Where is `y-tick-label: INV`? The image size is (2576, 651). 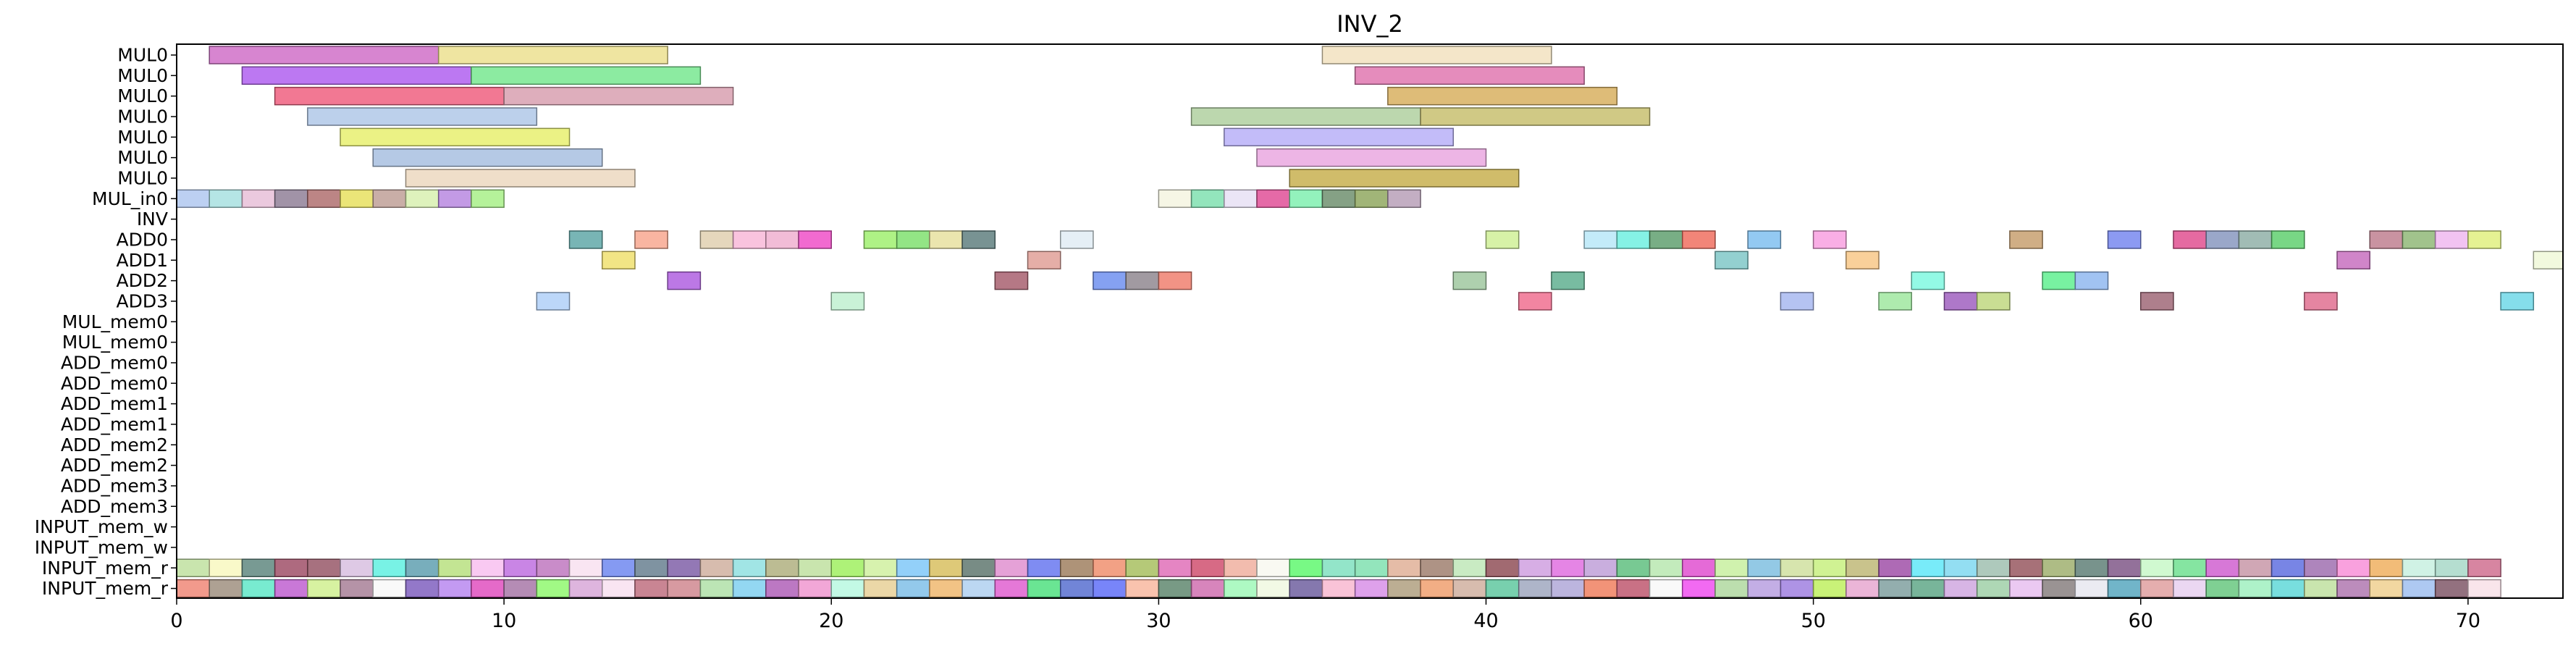
y-tick-label: INV is located at coordinates (152, 219).